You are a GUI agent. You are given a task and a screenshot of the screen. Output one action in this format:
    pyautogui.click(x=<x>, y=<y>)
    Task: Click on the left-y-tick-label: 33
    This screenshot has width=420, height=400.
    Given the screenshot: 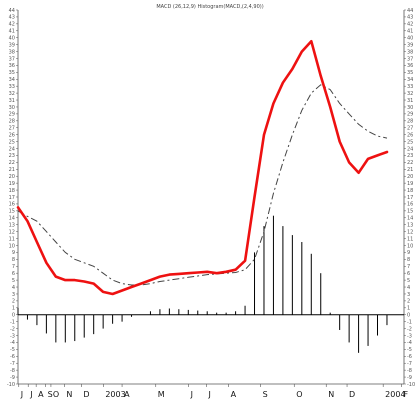 What is the action you would take?
    pyautogui.click(x=12, y=87)
    